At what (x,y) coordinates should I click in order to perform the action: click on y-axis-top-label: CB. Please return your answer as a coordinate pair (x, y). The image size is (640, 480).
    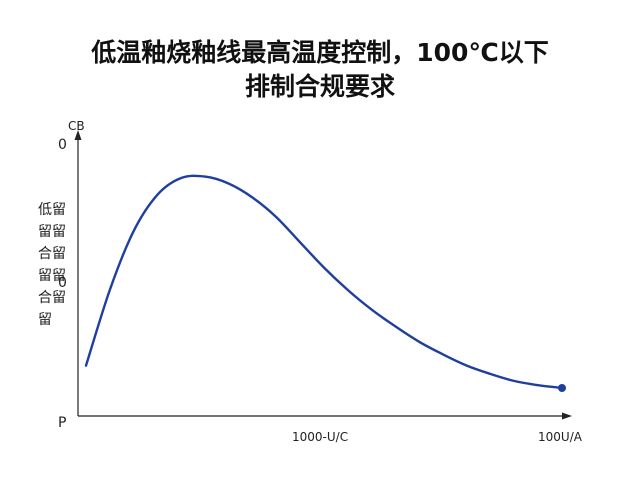
    Looking at the image, I should click on (76, 126).